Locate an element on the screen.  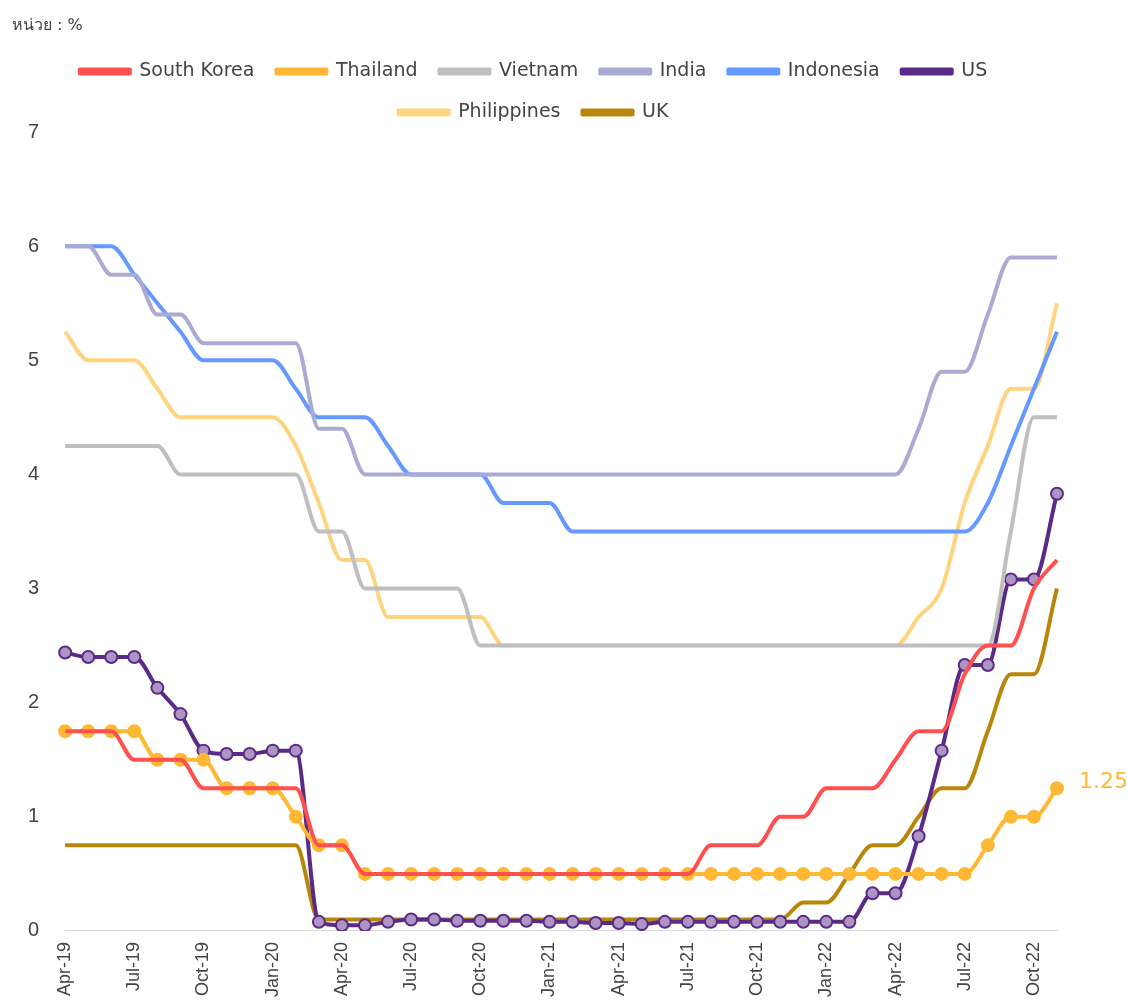
x-tick-label: Apr-19 is located at coordinates (64, 968).